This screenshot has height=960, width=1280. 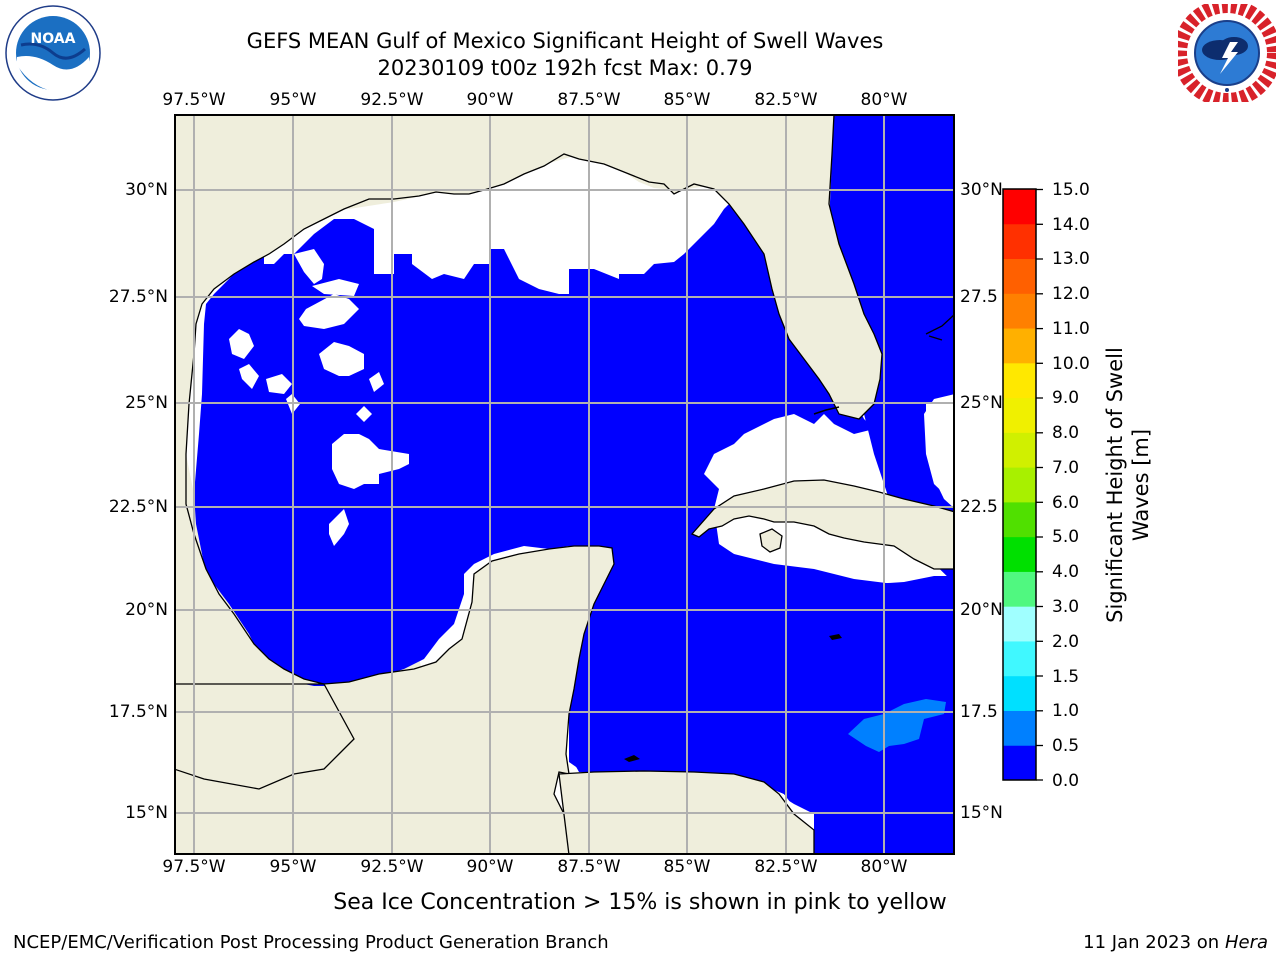 What do you see at coordinates (394, 700) in the screenshot?
I see `land-yucatan` at bounding box center [394, 700].